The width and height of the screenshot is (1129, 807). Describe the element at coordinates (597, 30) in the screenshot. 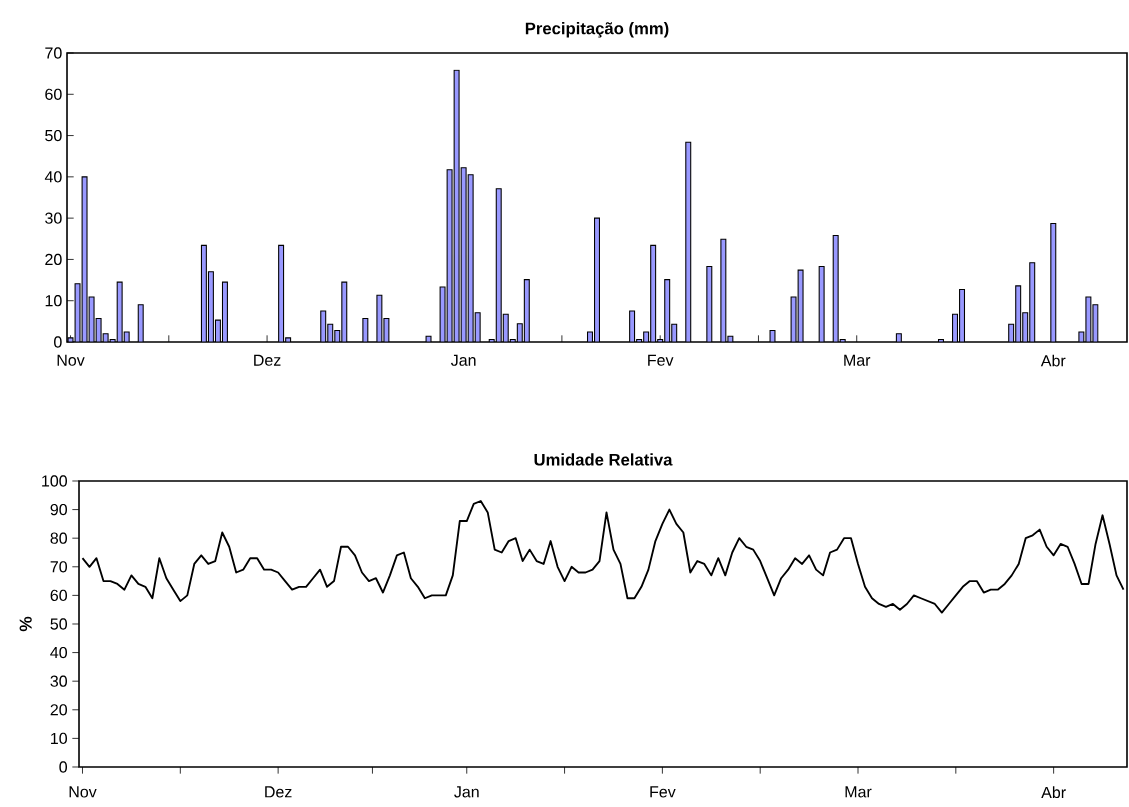

I see `chart-title: Precipitação (mm)` at that location.